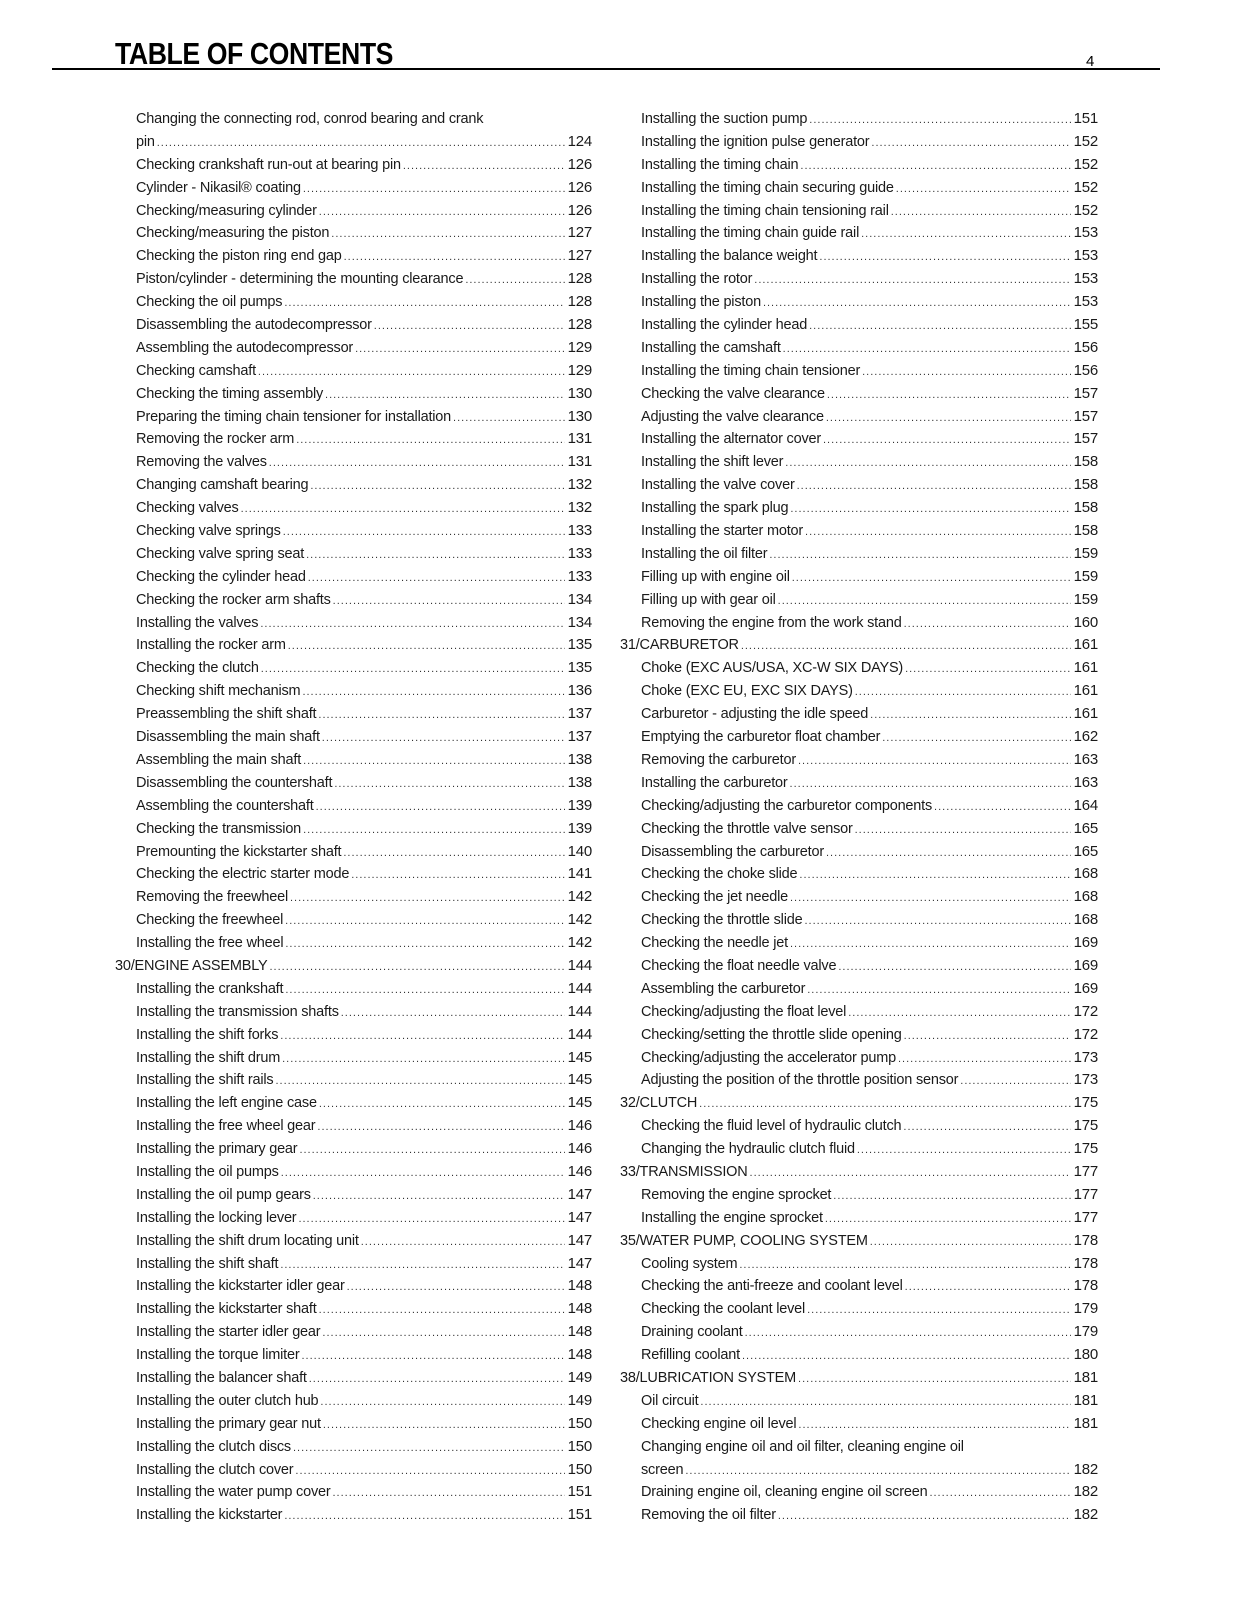  I want to click on toc-section-entry: 30/ENGINE ASSEMBLY 144, so click(353, 966).